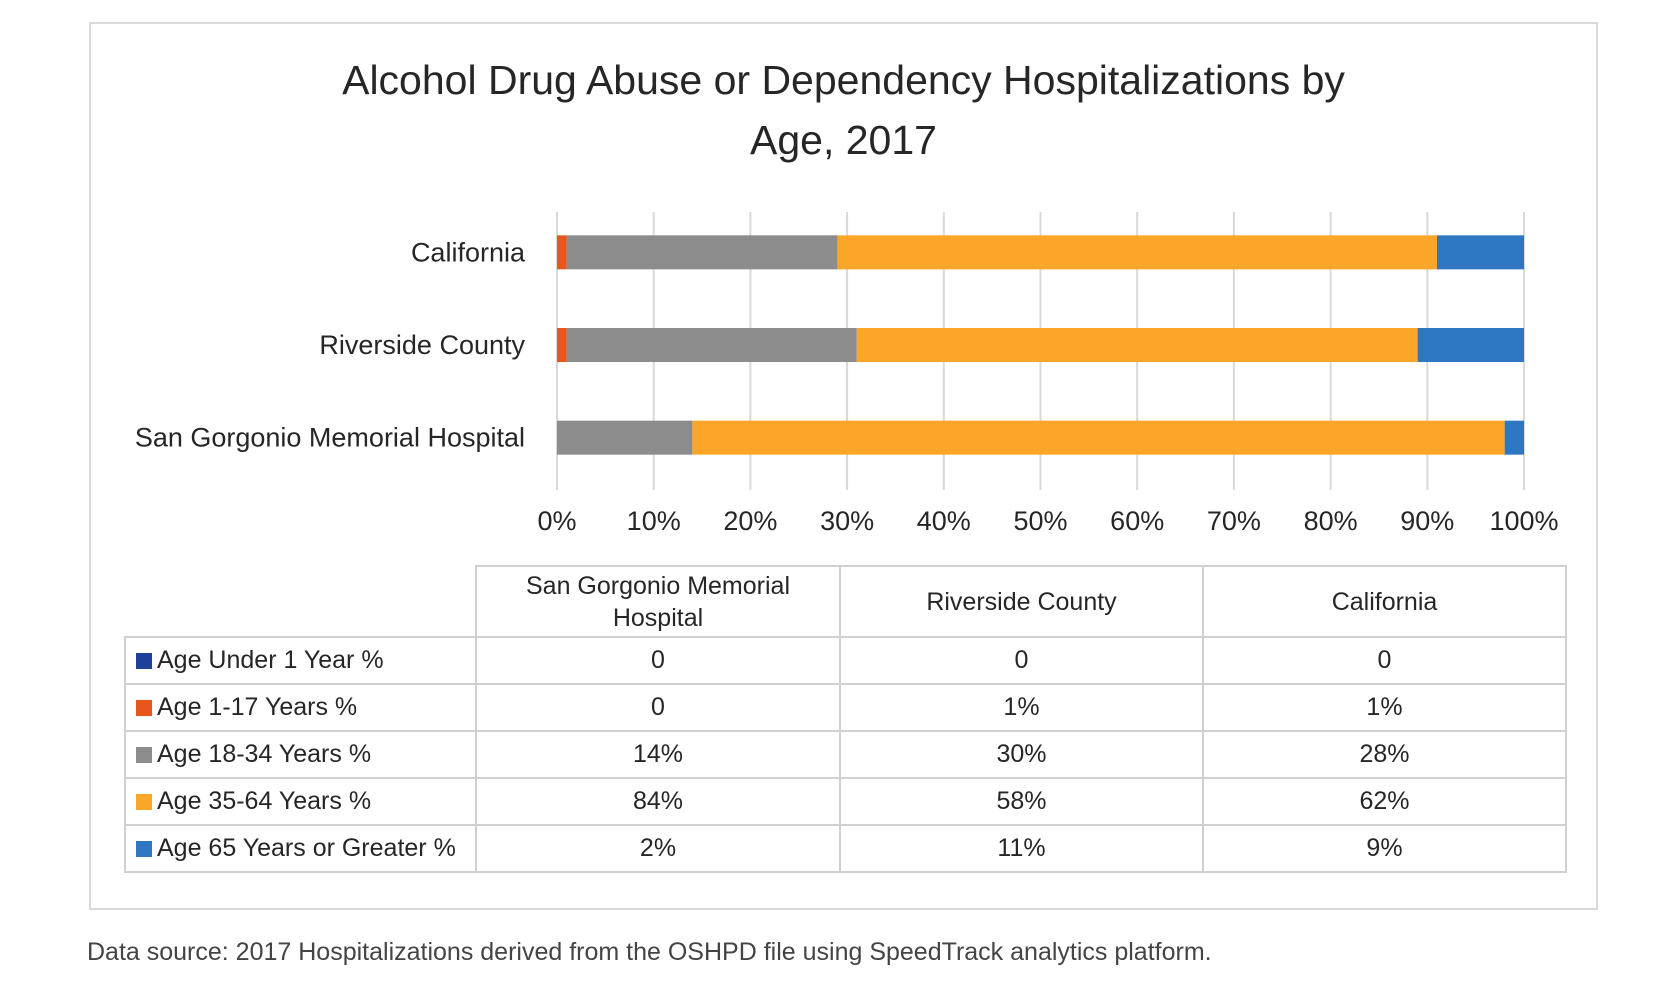  I want to click on column-header-riverside: Riverside County, so click(1021, 601).